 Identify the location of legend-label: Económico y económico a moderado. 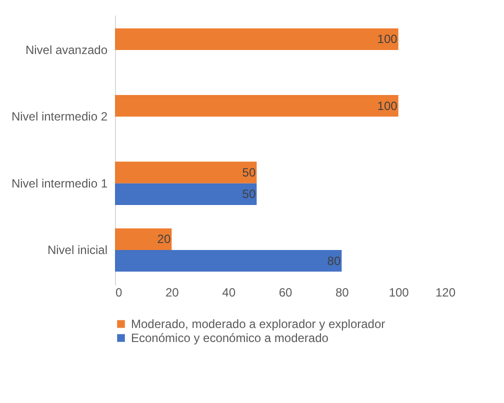
(230, 338).